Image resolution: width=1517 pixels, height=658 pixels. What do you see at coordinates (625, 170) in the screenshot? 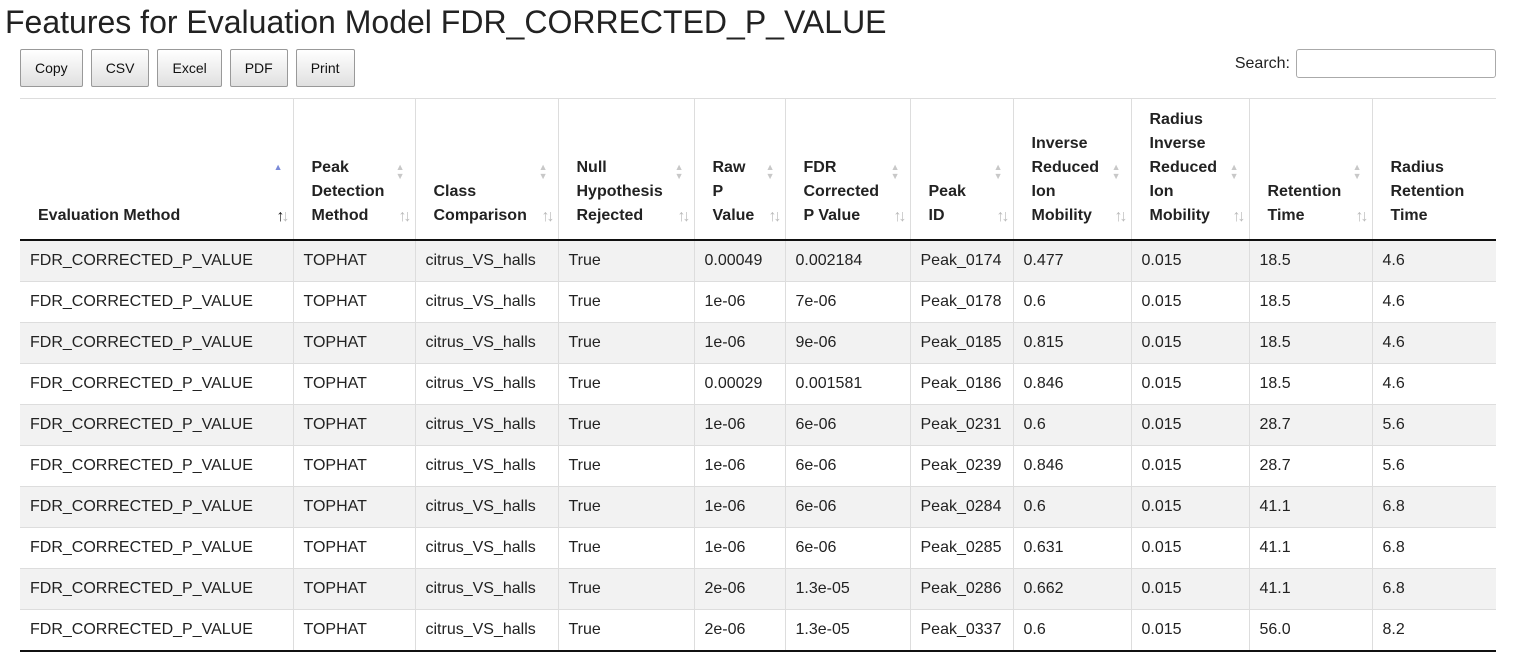
I see `column-header-null-hypothesis-rejected: Null Hypothesis Rejected ▲ ▼ ↑↓` at bounding box center [625, 170].